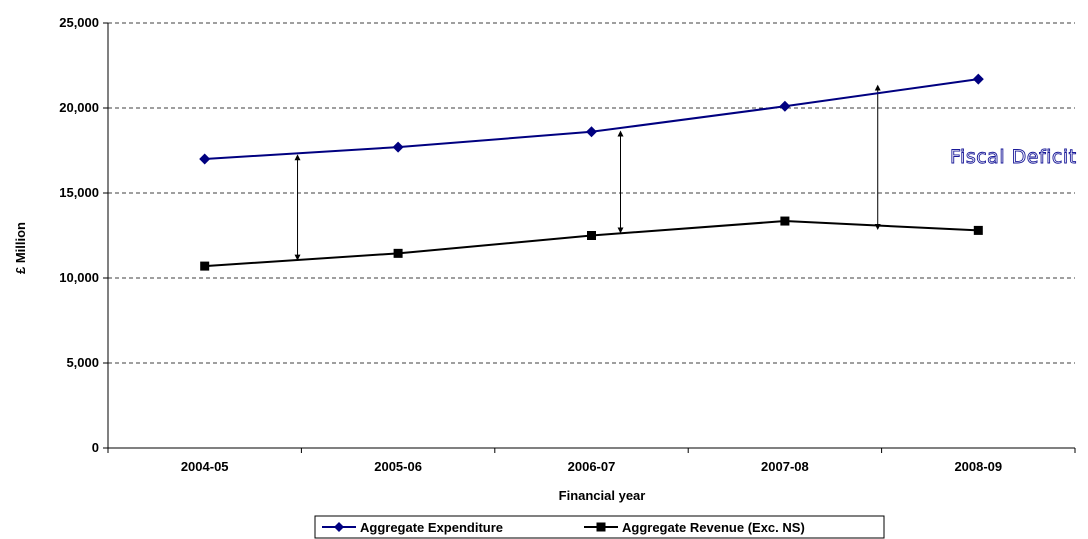 This screenshot has height=539, width=1088. Describe the element at coordinates (398, 466) in the screenshot. I see `x-tick-label: 2005-06` at that location.